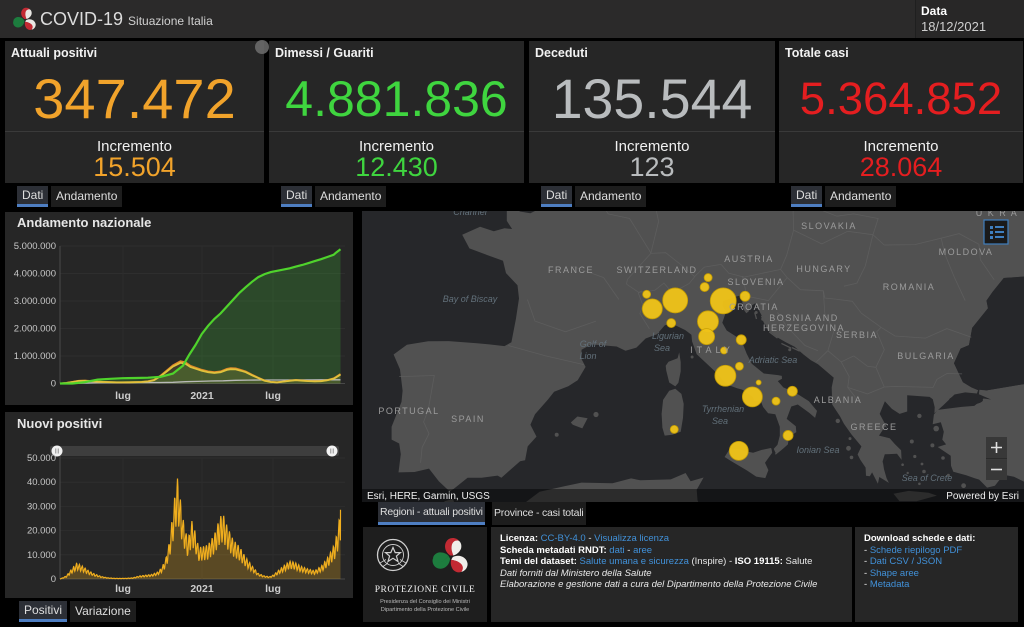  I want to click on svg-text: ALBANIA, so click(838, 400).